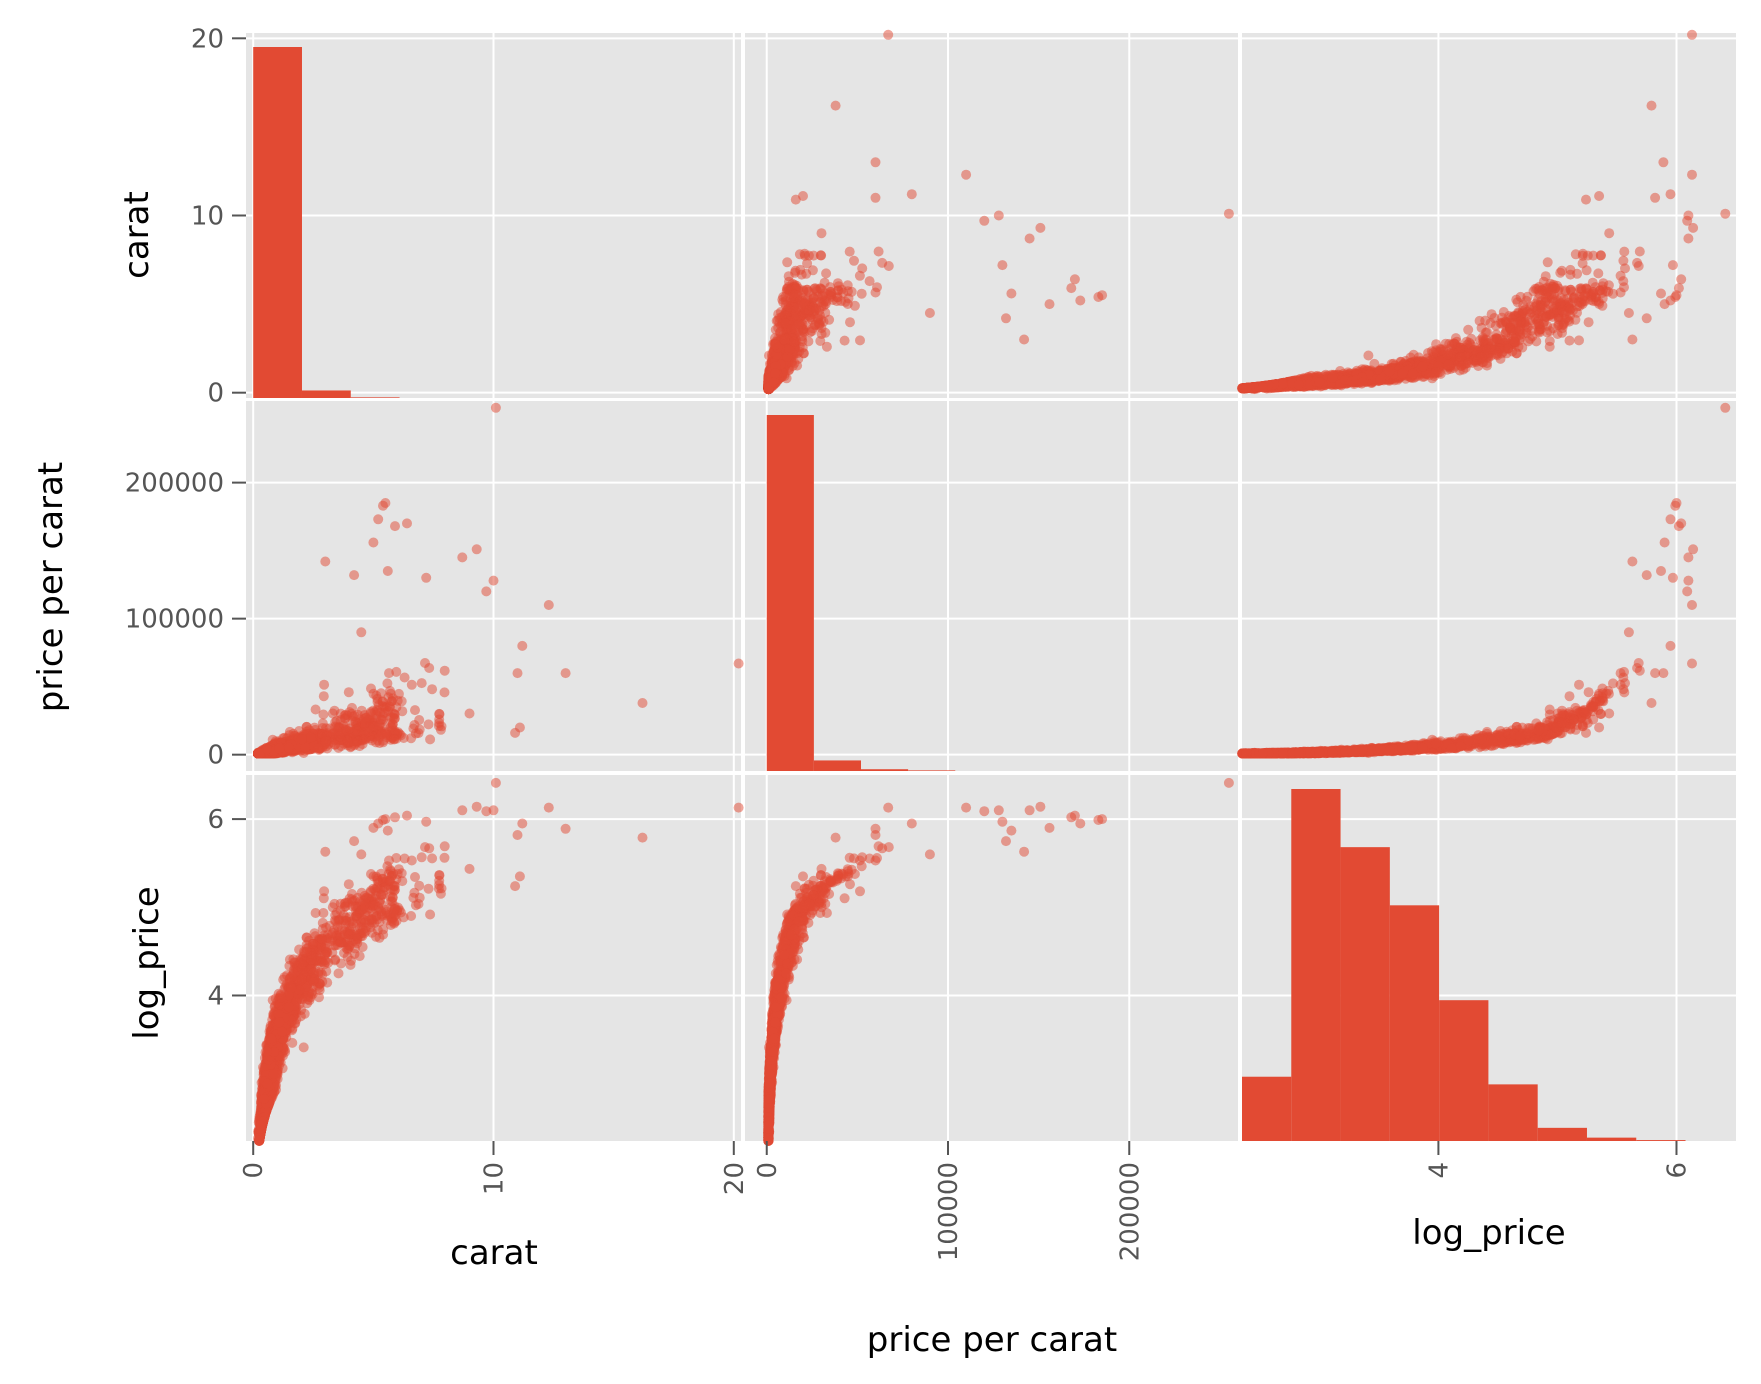 Image resolution: width=1761 pixels, height=1384 pixels. Describe the element at coordinates (1486, 213) in the screenshot. I see `panel-carat-vs-log-price` at that location.